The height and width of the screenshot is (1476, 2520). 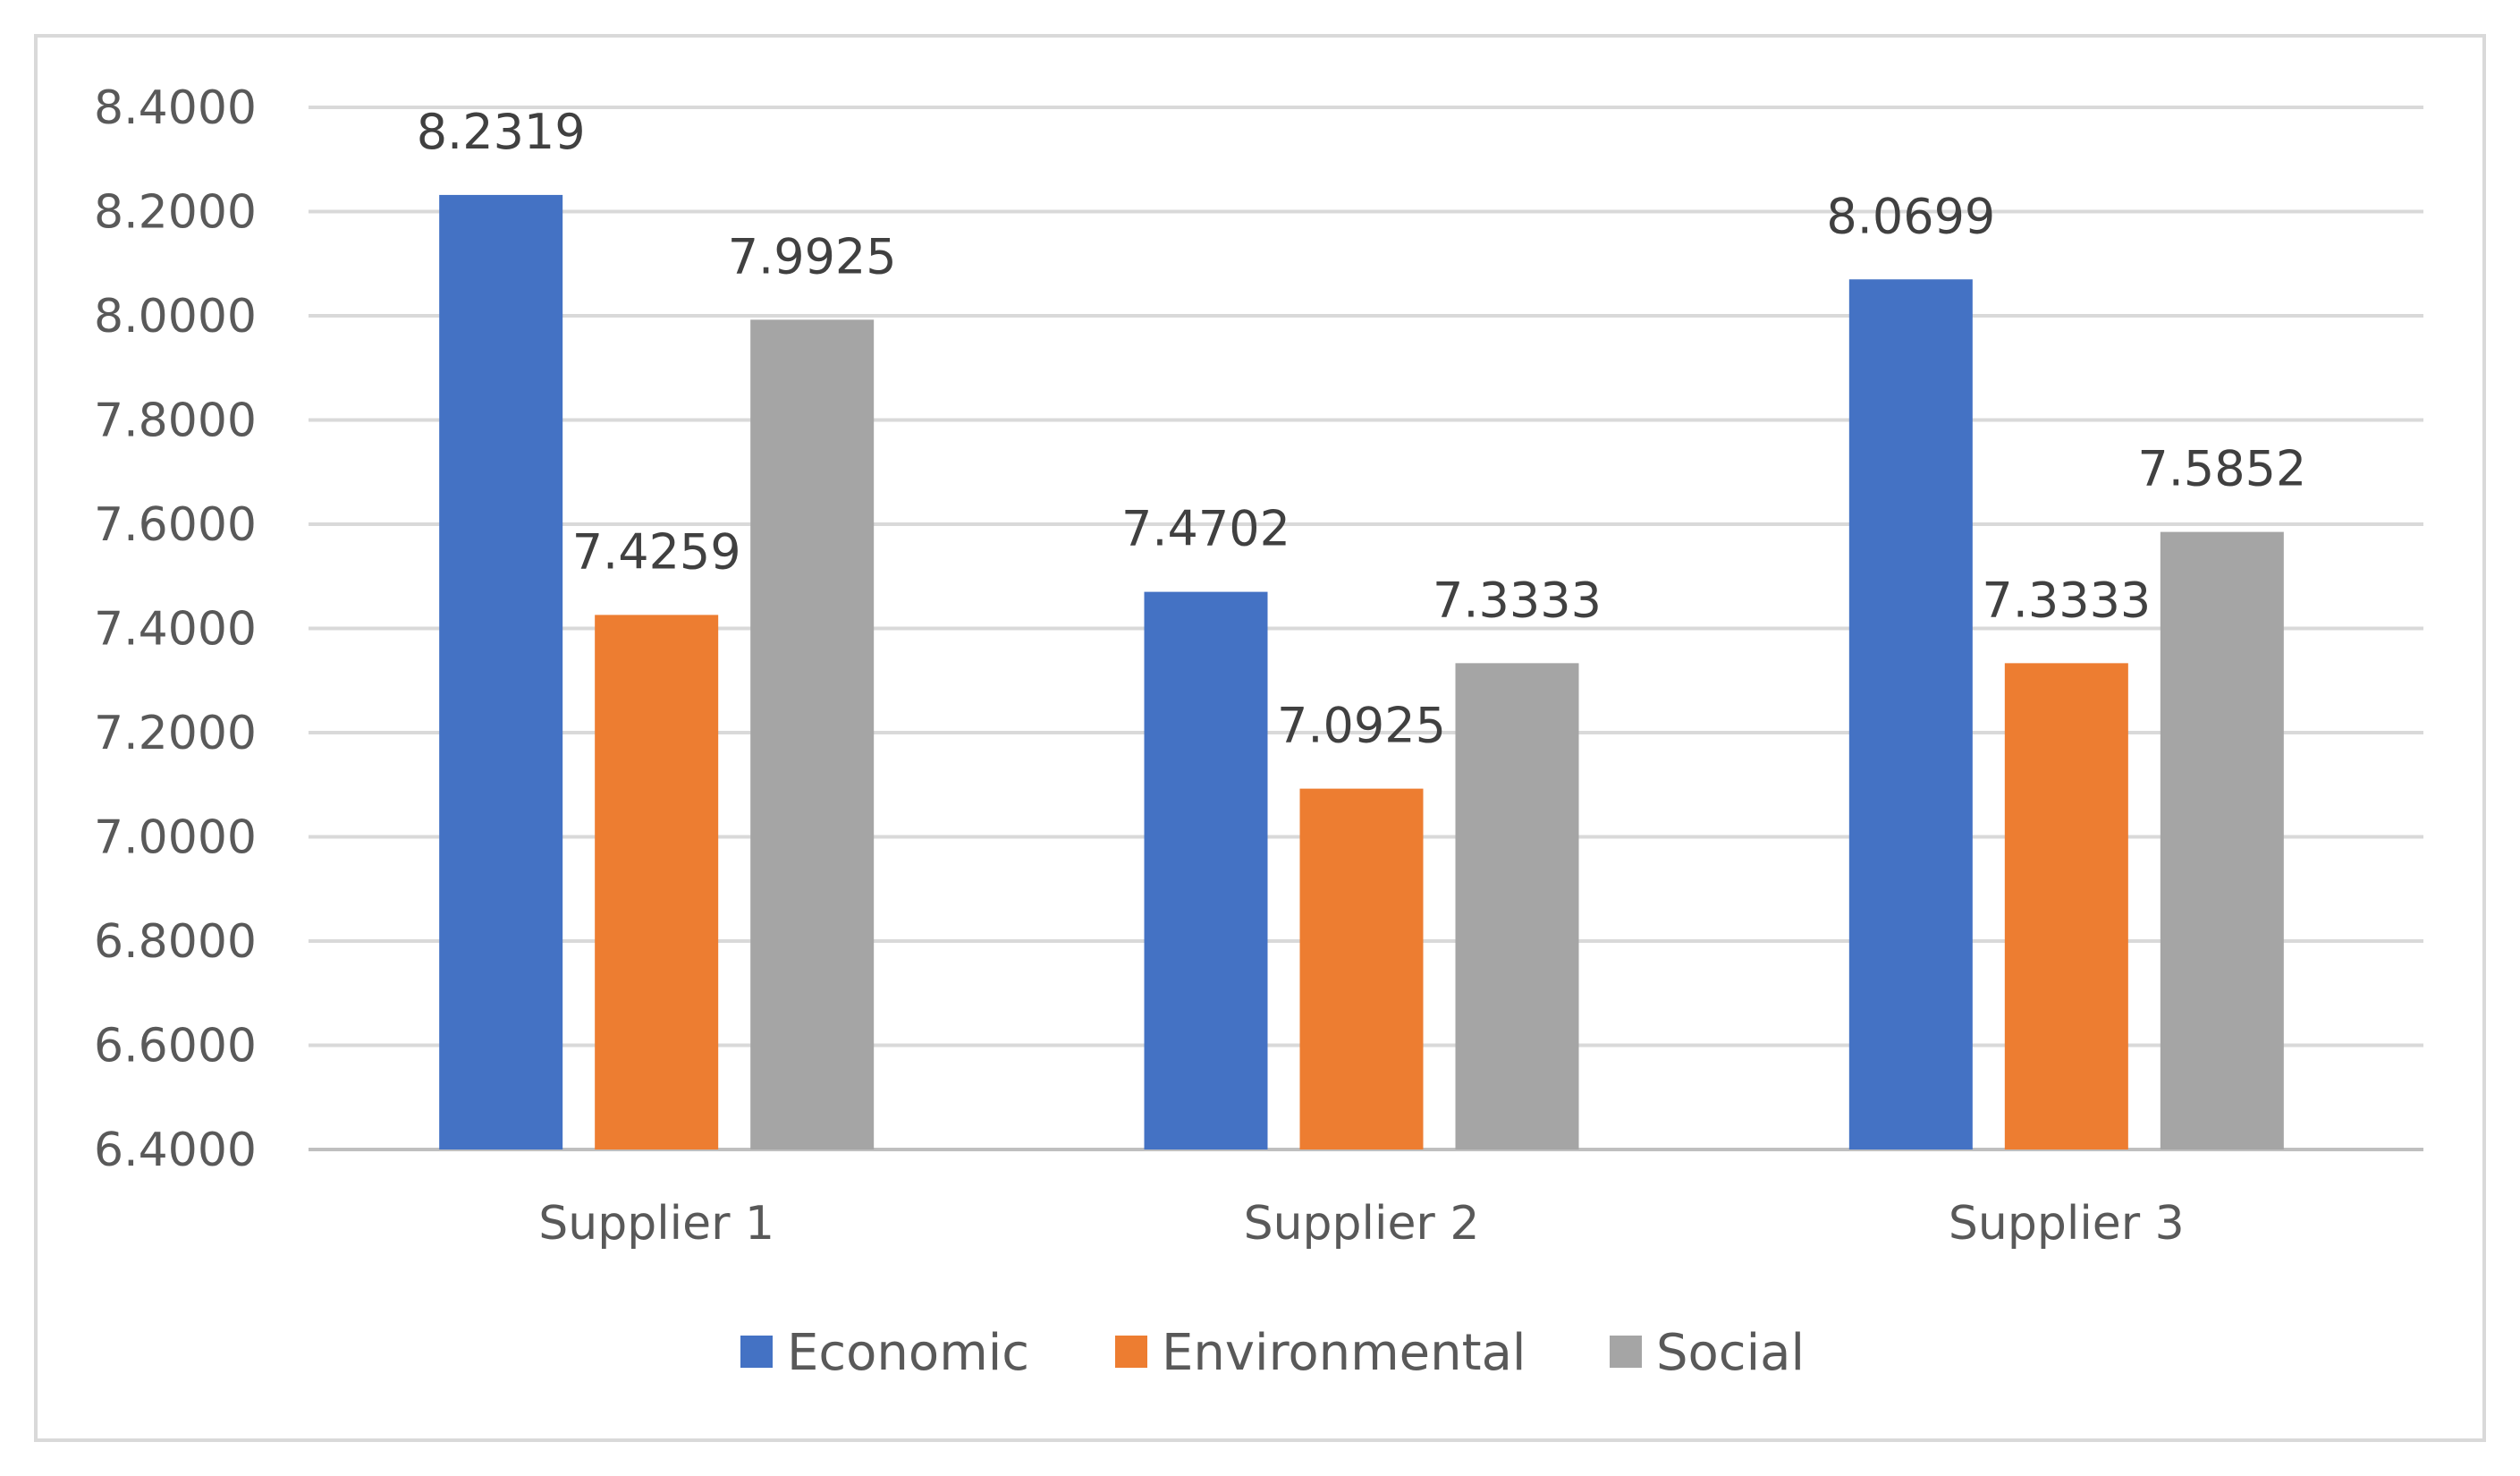 What do you see at coordinates (812, 256) in the screenshot?
I see `data-label-social-1: 7.9925` at bounding box center [812, 256].